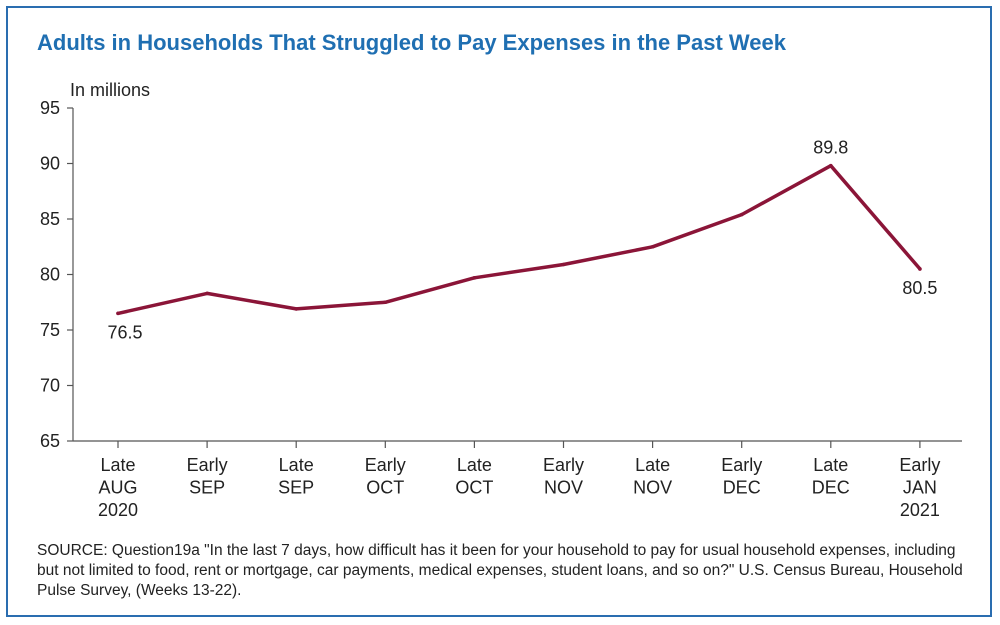  Describe the element at coordinates (50, 164) in the screenshot. I see `y-tick-label: 90` at that location.